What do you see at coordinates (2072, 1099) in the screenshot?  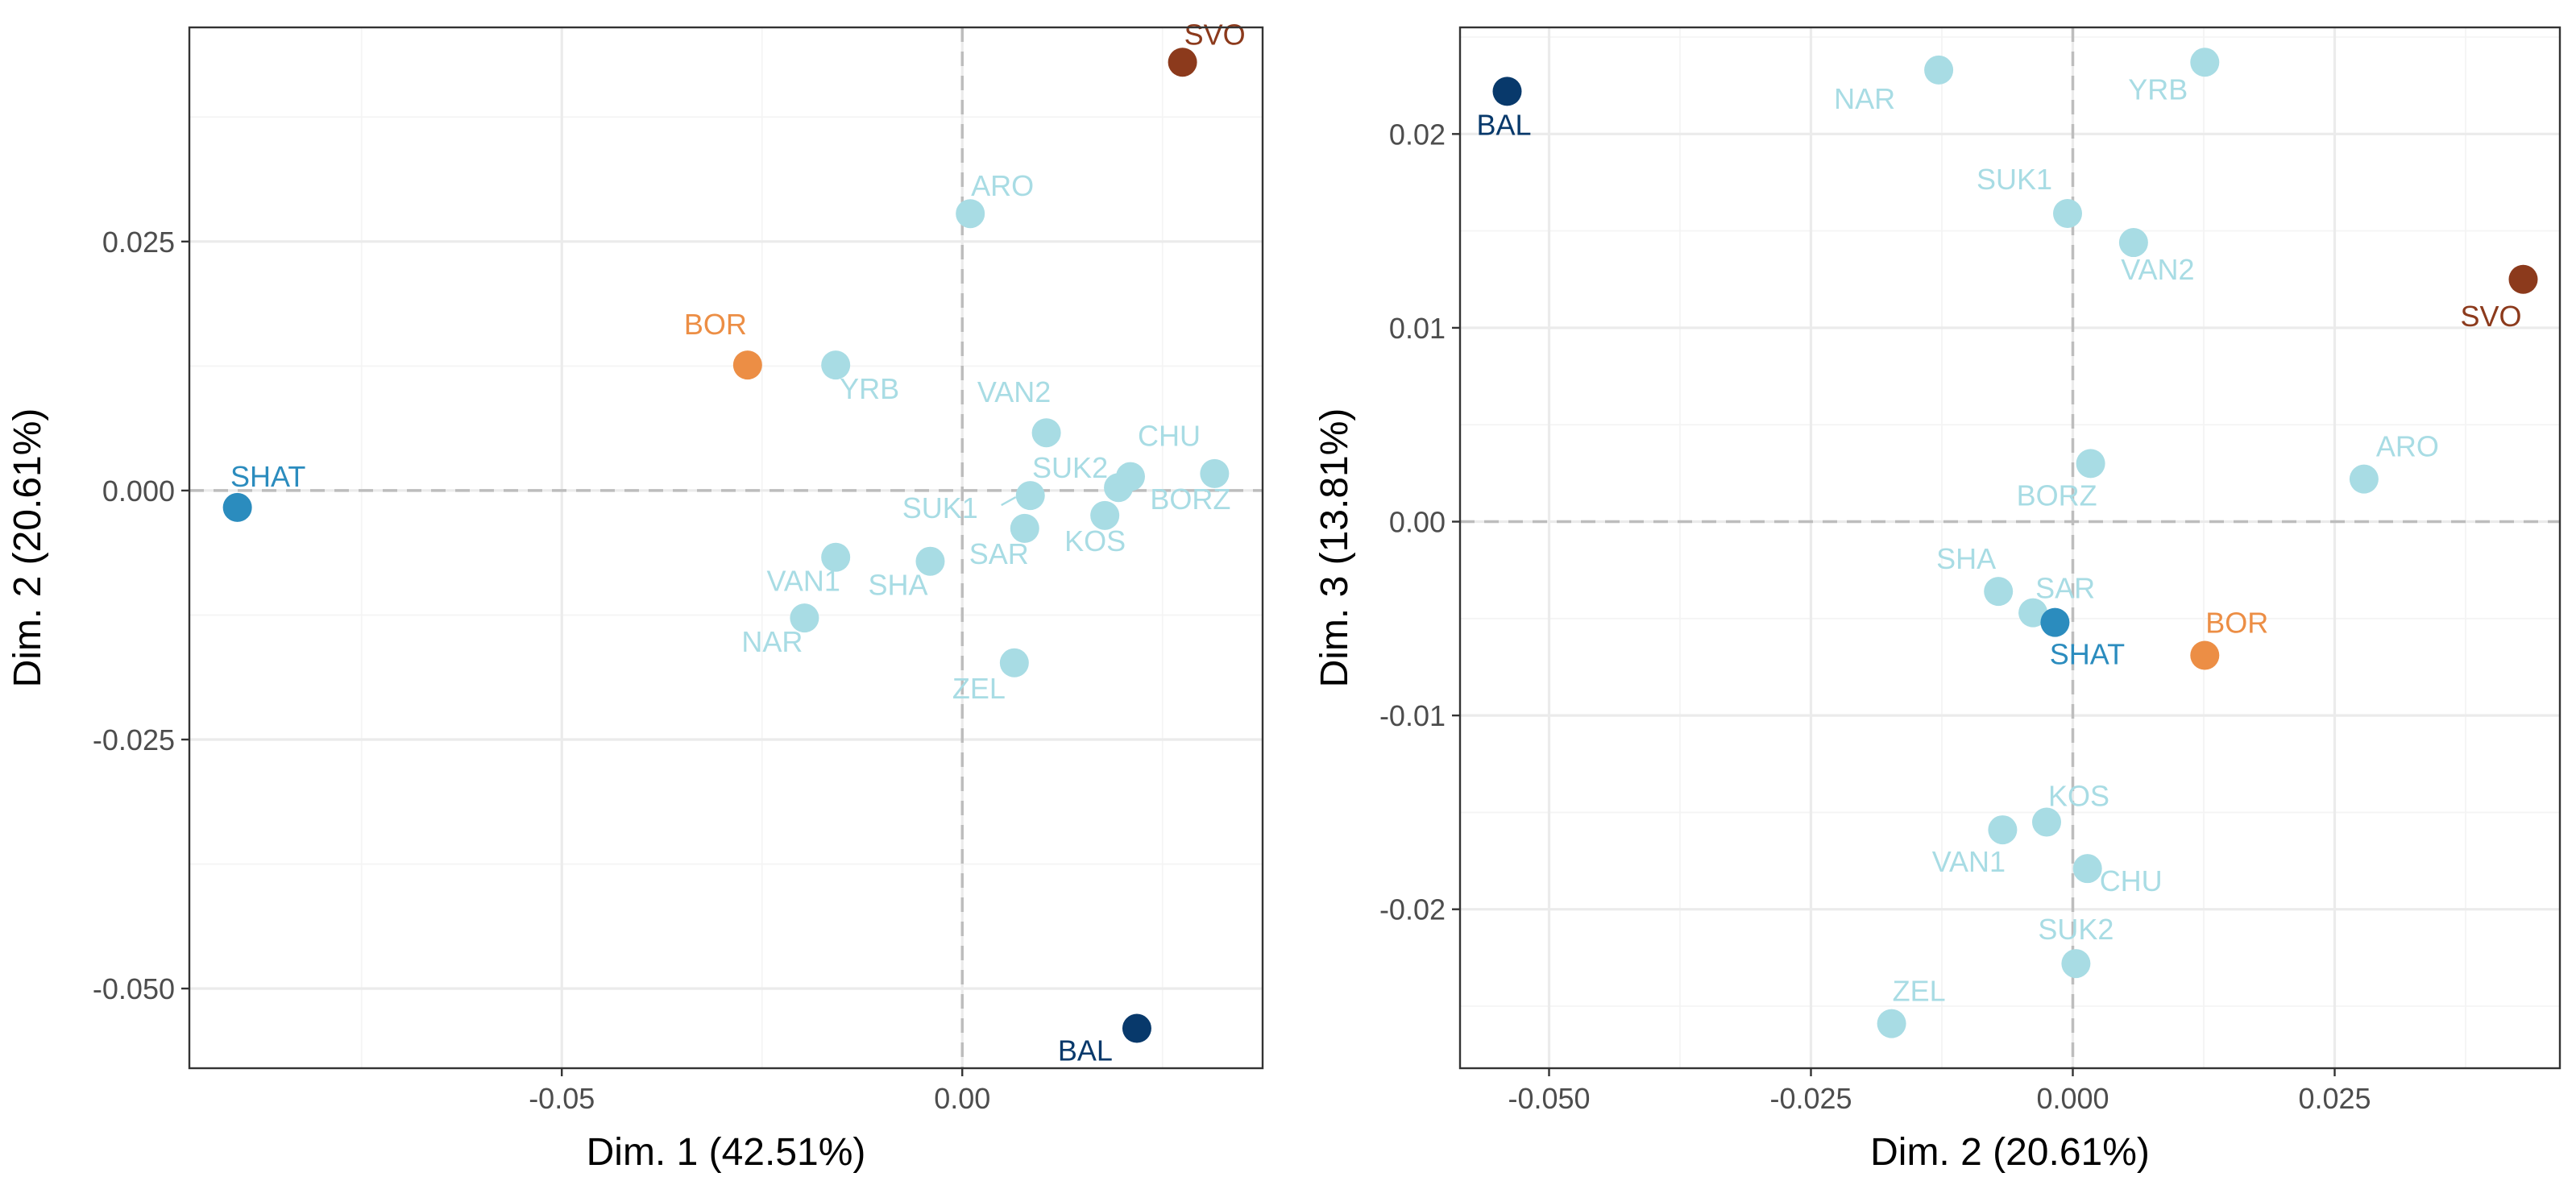 I see `x-tick-label: 0.000` at bounding box center [2072, 1099].